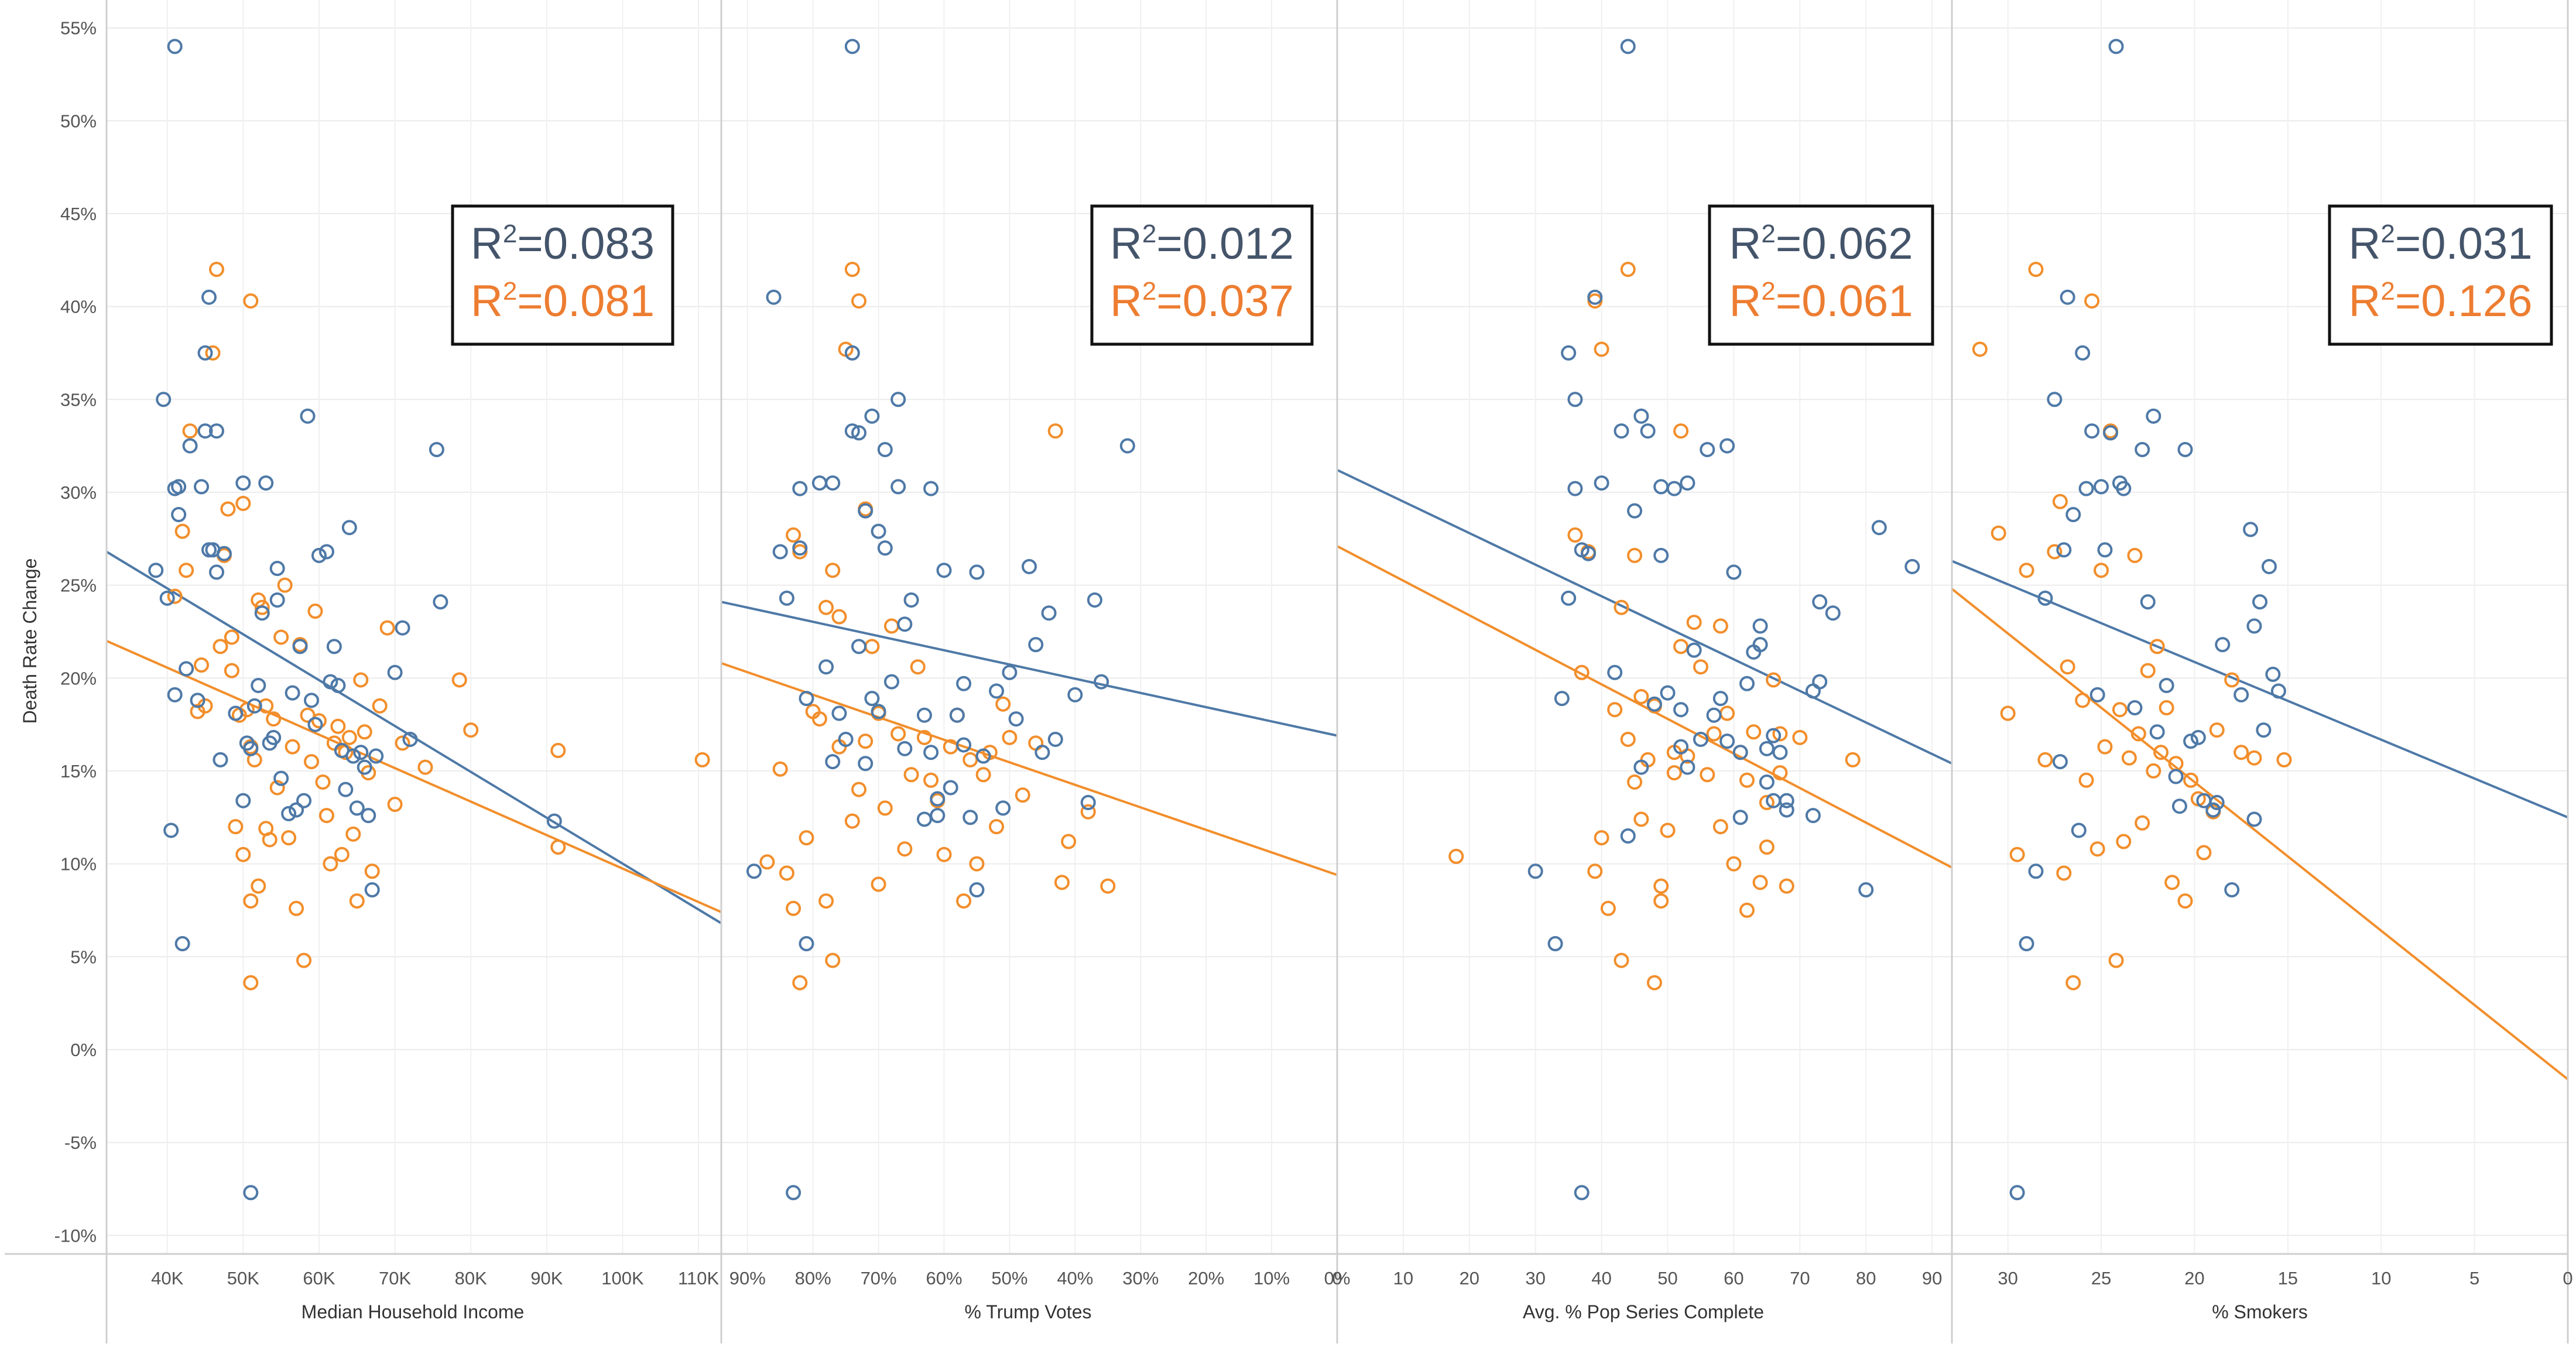  I want to click on x-tick-label: 50K, so click(243, 1278).